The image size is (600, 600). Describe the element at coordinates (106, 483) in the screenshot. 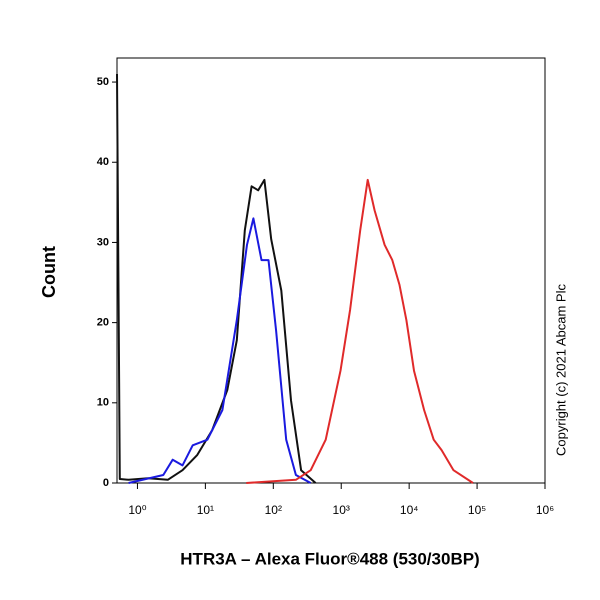

I see `y-tick-label: 0` at that location.